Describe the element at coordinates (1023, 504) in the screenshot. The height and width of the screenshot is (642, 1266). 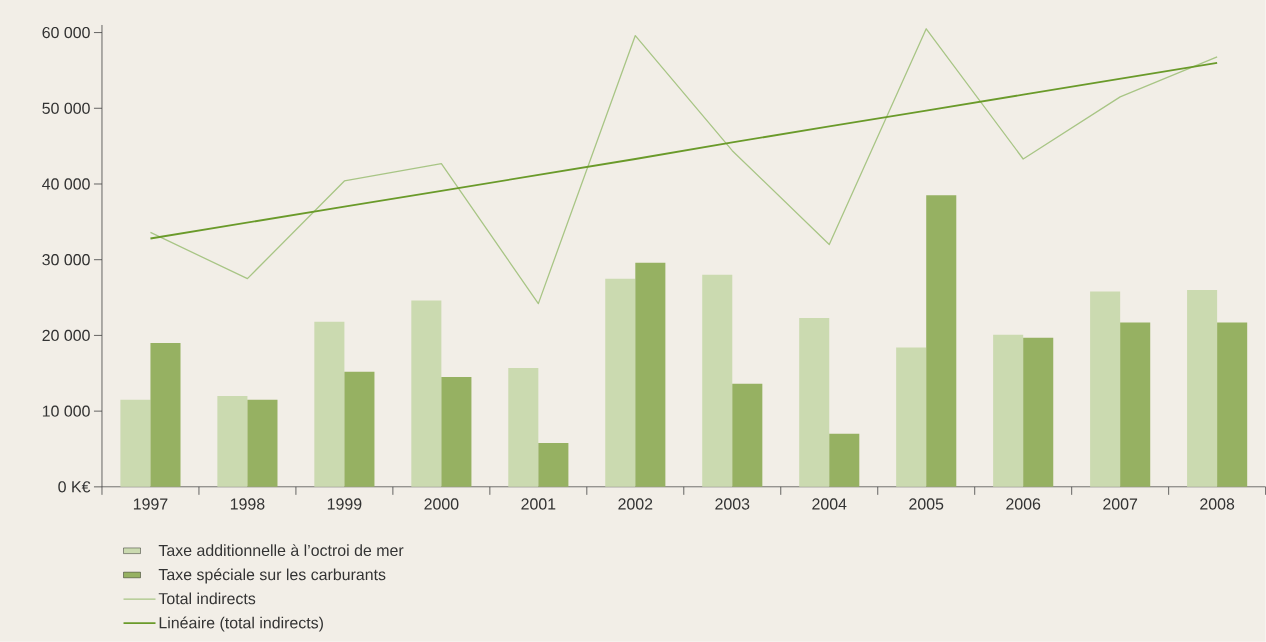
I see `x-tick-label: 2006` at that location.